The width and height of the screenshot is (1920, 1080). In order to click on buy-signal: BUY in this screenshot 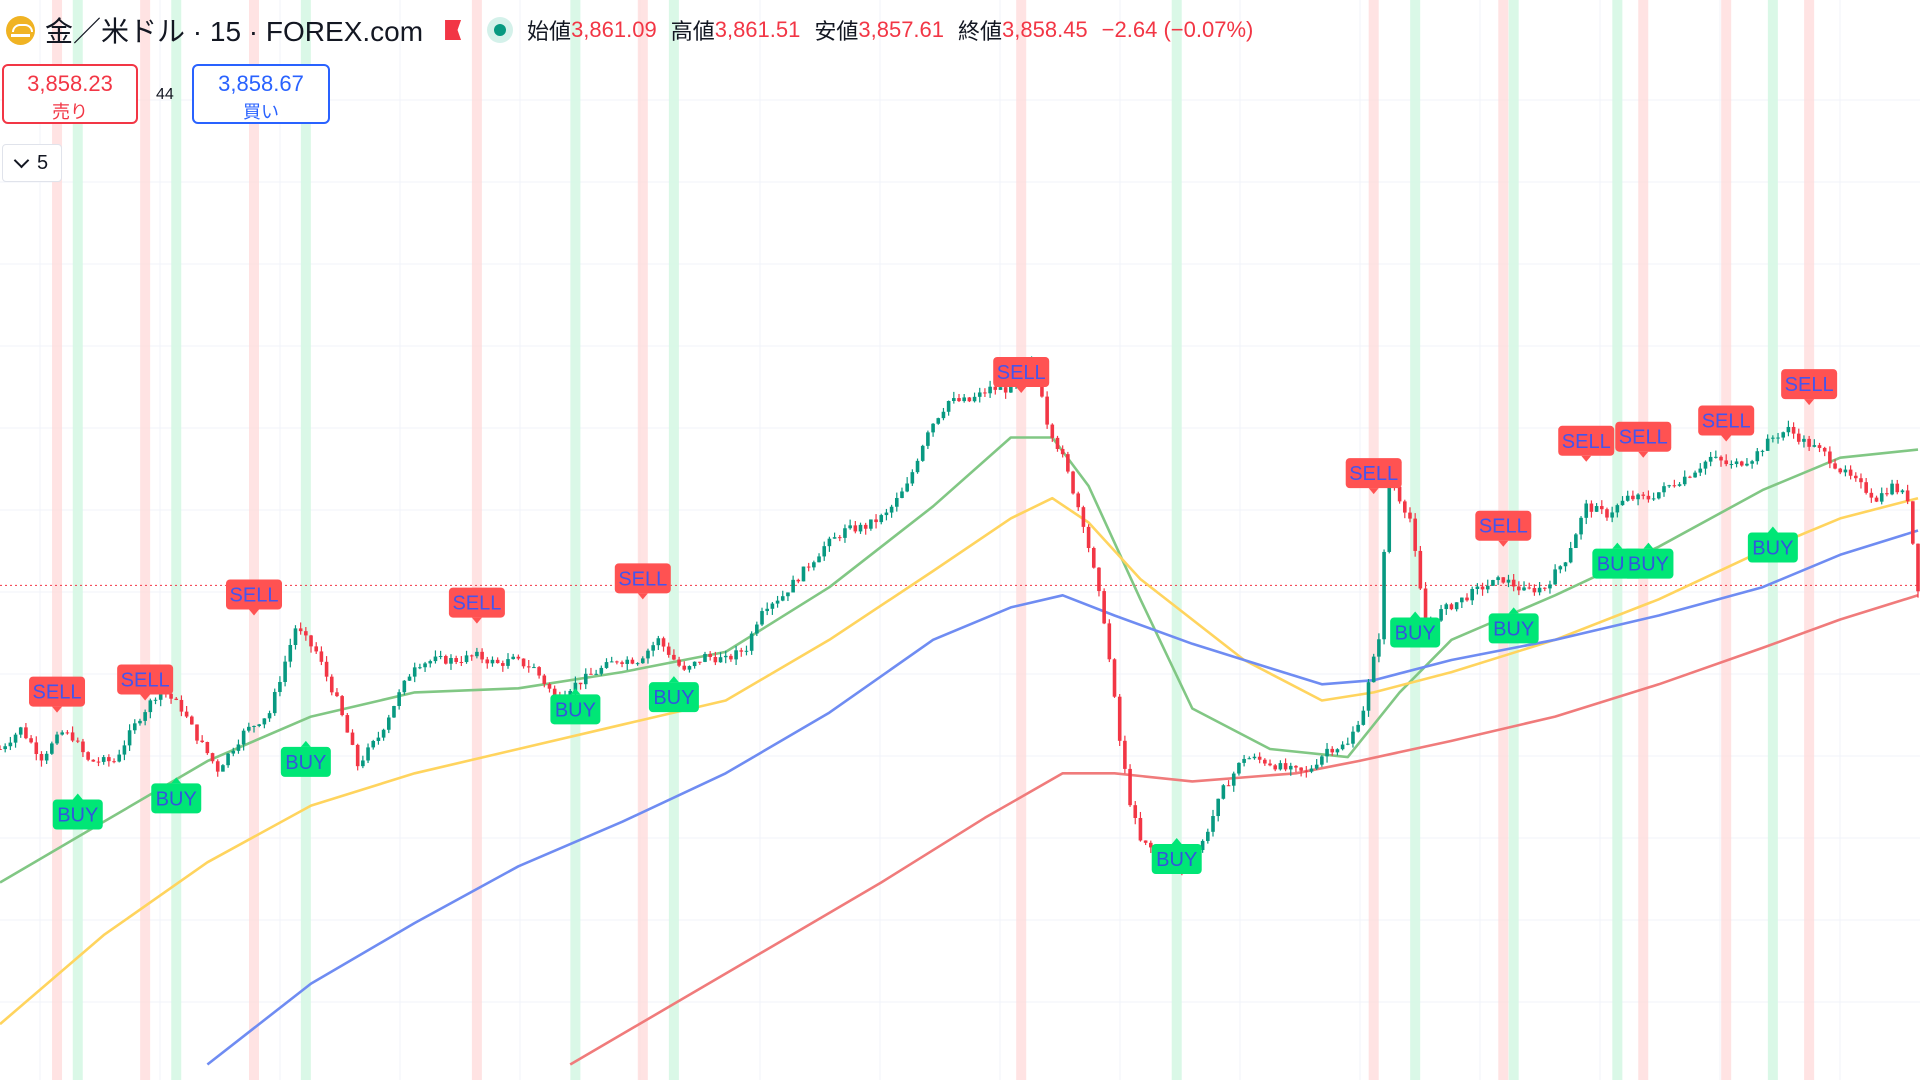, I will do `click(1415, 629)`.